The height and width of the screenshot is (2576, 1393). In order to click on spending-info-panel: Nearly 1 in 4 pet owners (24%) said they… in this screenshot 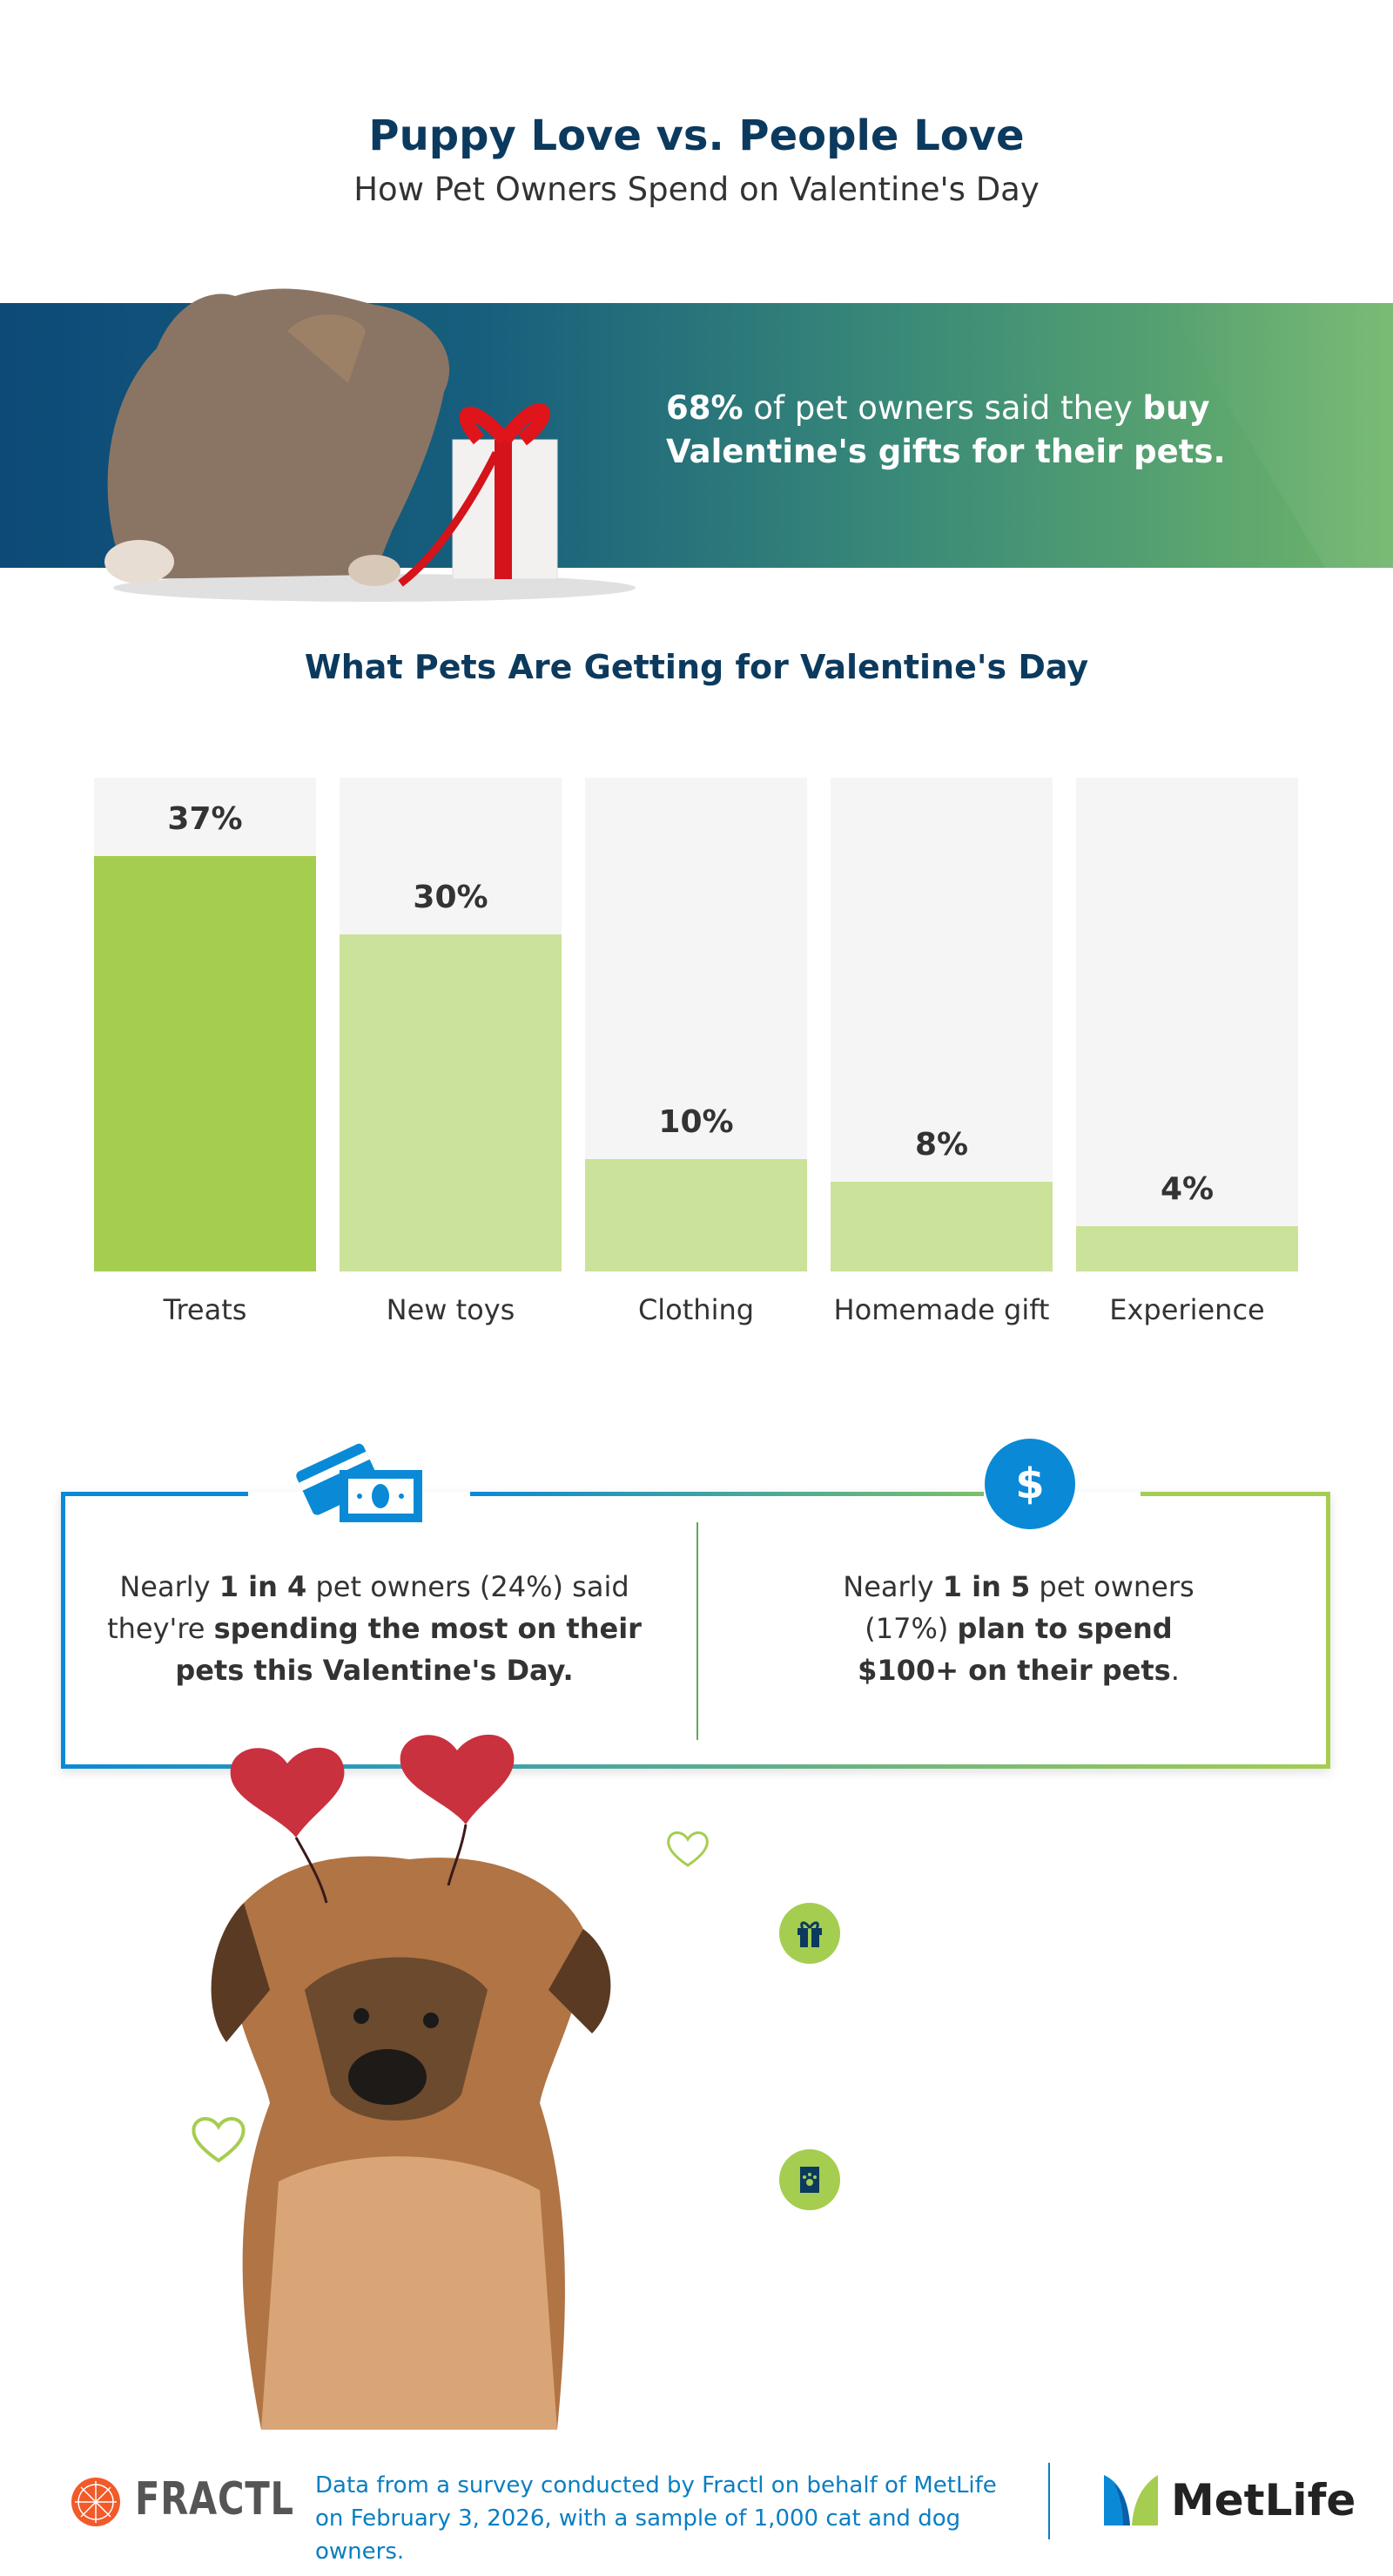, I will do `click(695, 1630)`.